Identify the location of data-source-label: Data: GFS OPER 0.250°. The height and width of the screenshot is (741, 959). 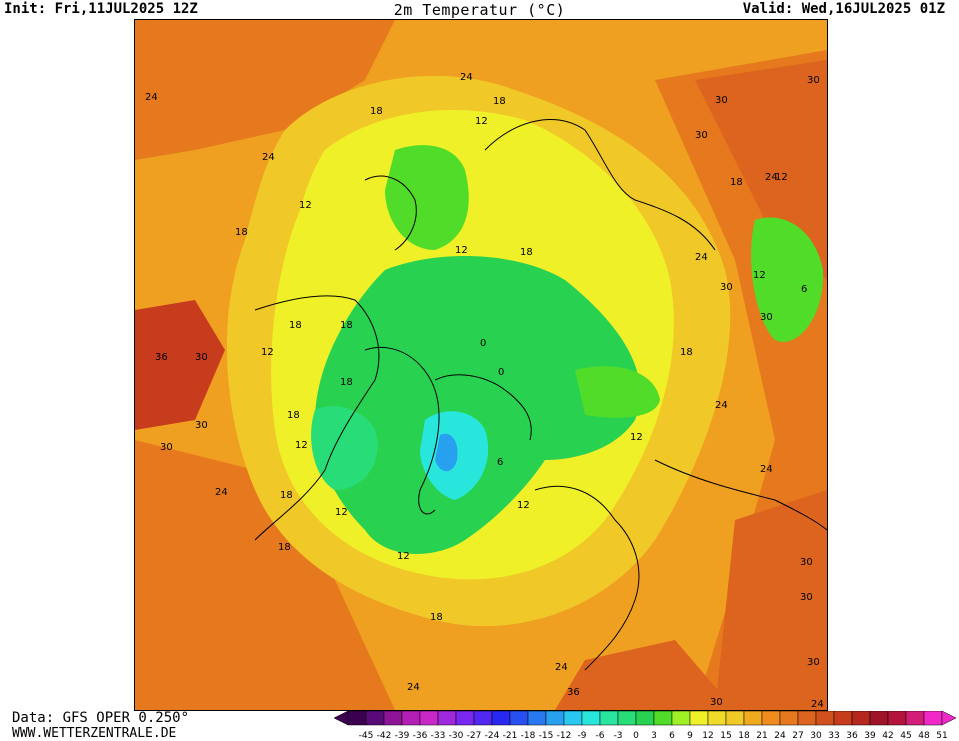
(101, 718).